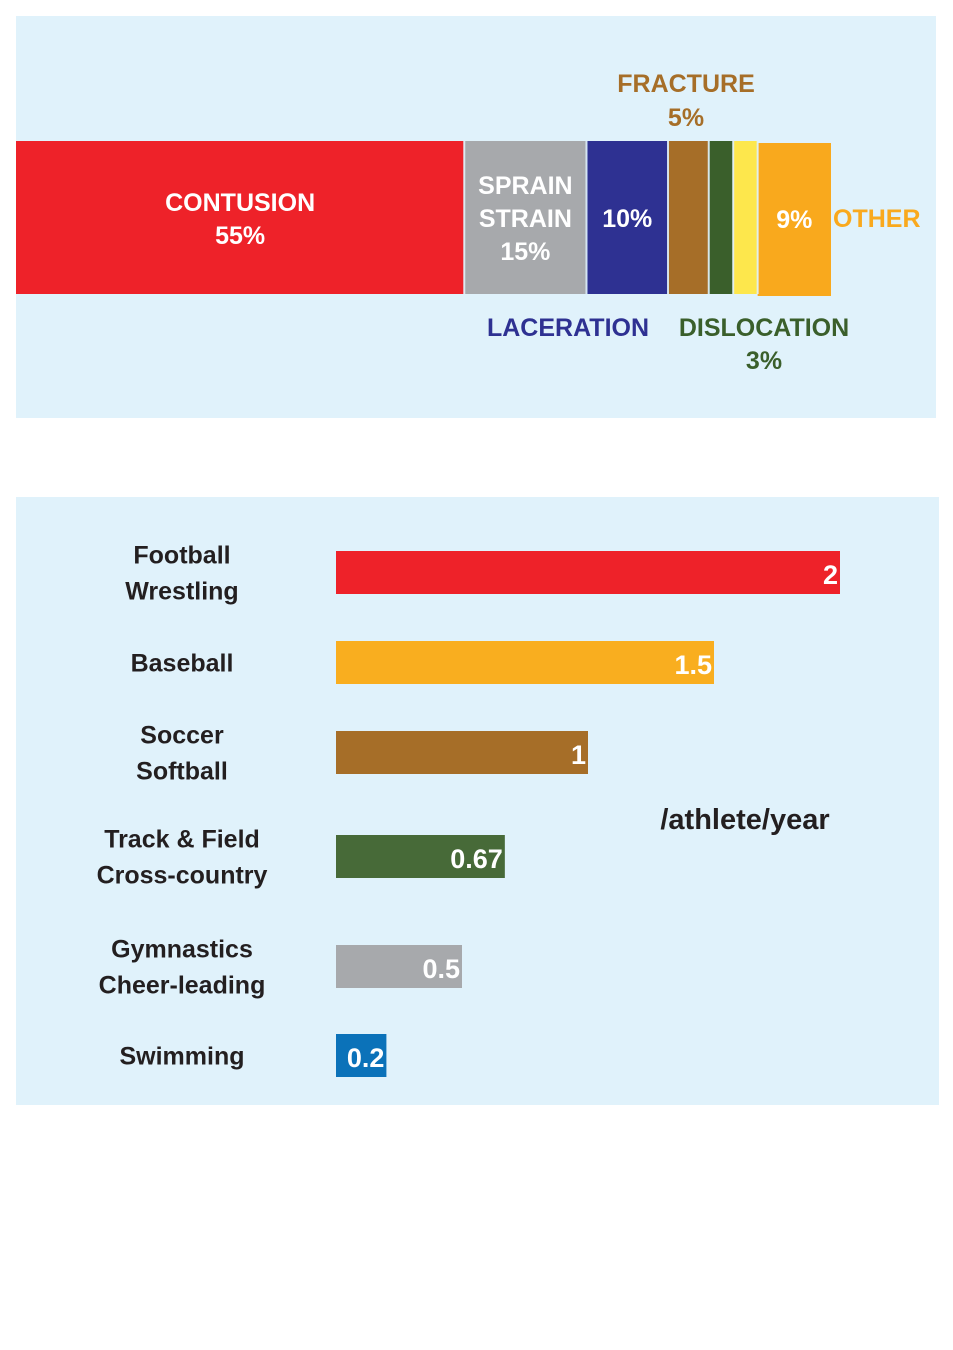 This screenshot has height=1350, width=953. What do you see at coordinates (693, 665) in the screenshot?
I see `bar-value-baseball: 1.5` at bounding box center [693, 665].